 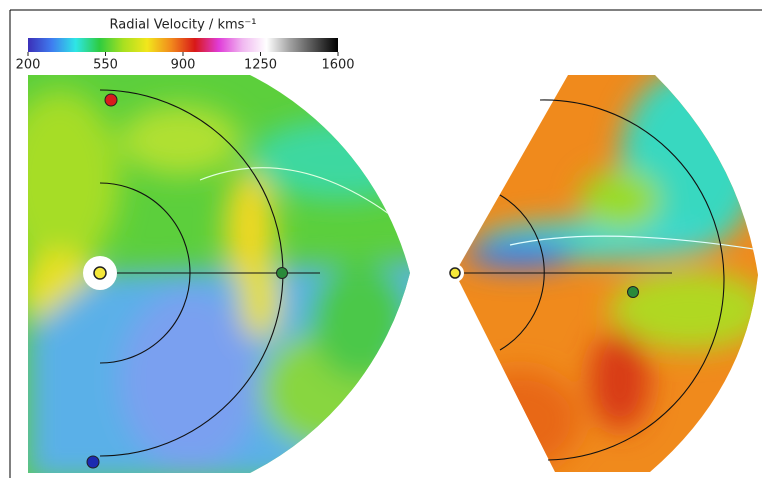 I want to click on tick-label: 1250, so click(x=260, y=65).